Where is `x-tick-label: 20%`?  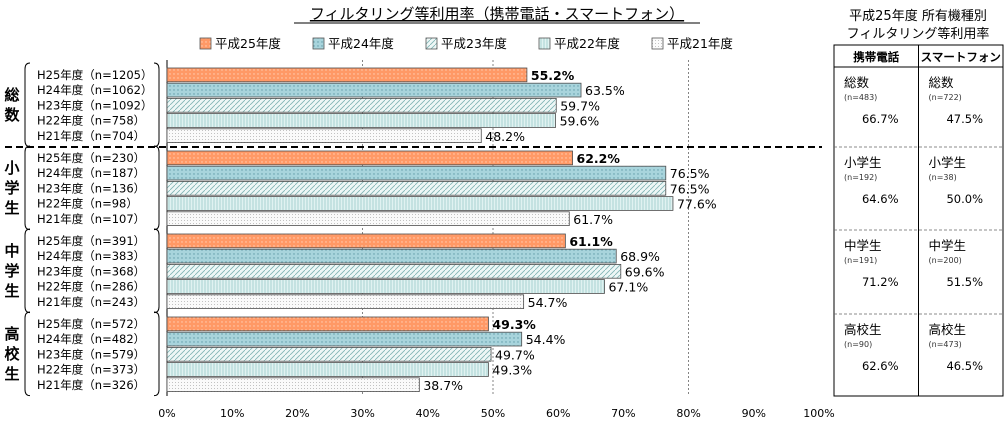 x-tick-label: 20% is located at coordinates (297, 413).